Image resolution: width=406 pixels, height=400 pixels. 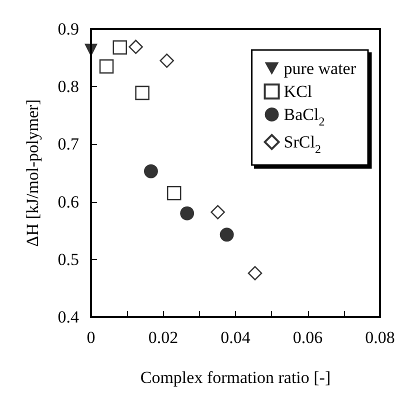 What do you see at coordinates (307, 337) in the screenshot?
I see `x-tick-label: 0.06` at bounding box center [307, 337].